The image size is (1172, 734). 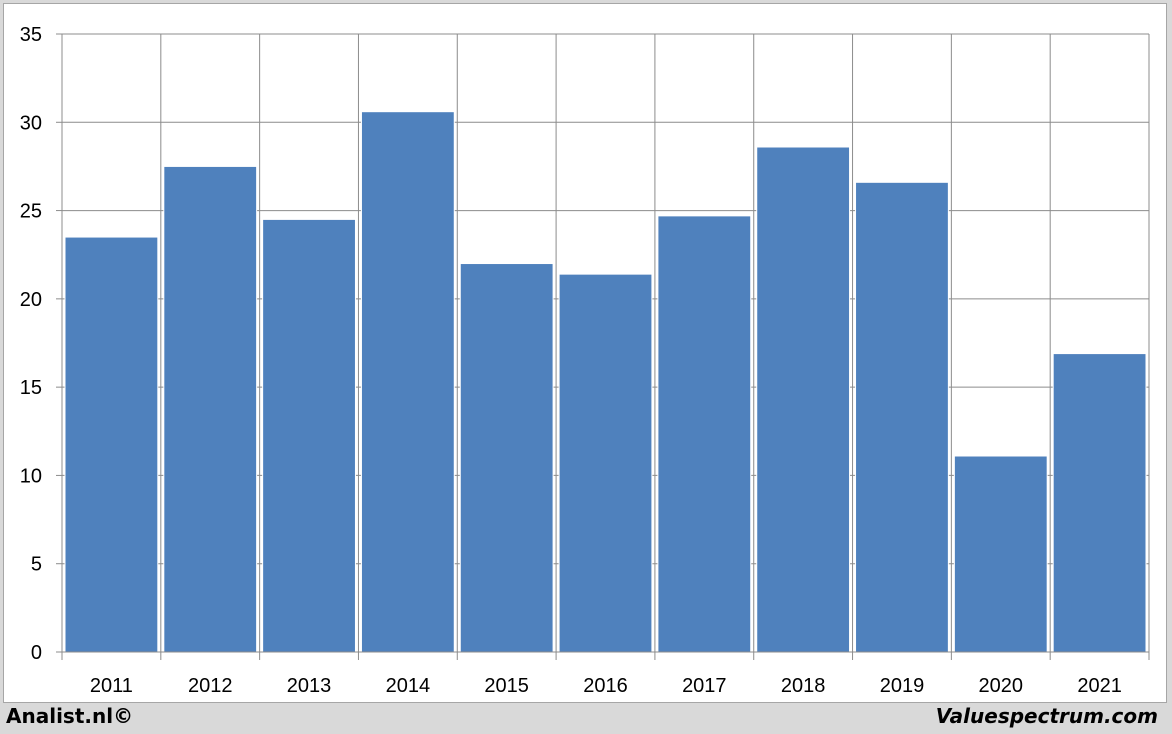 I want to click on y-tick-label: 5, so click(x=36, y=565).